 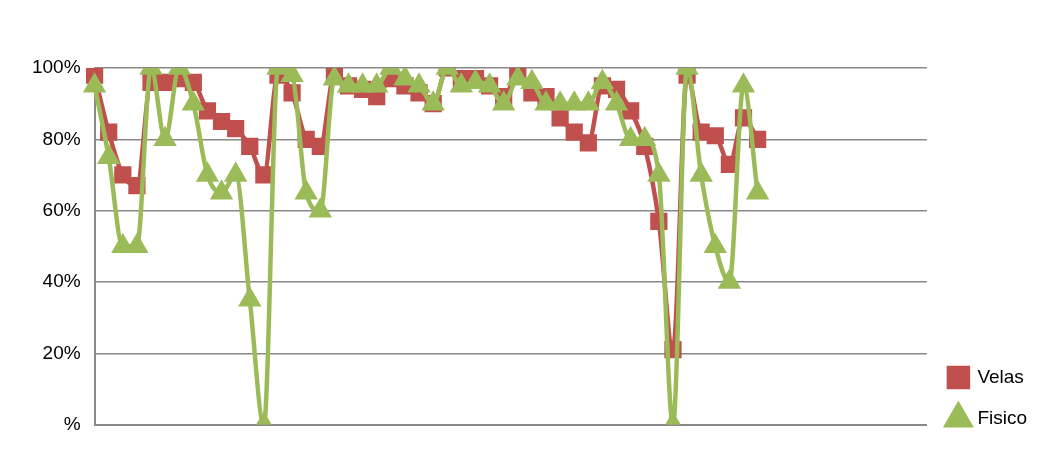 I want to click on legend-label: Fisico, so click(x=1002, y=417).